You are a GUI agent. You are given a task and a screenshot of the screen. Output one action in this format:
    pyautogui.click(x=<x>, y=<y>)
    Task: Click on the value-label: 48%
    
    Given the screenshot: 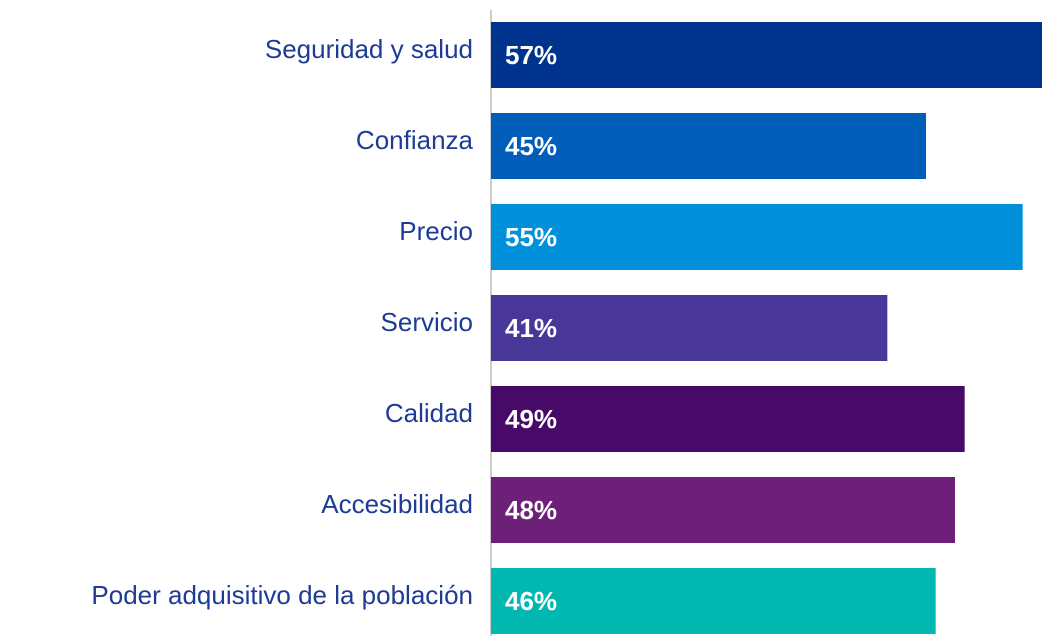 What is the action you would take?
    pyautogui.click(x=531, y=510)
    